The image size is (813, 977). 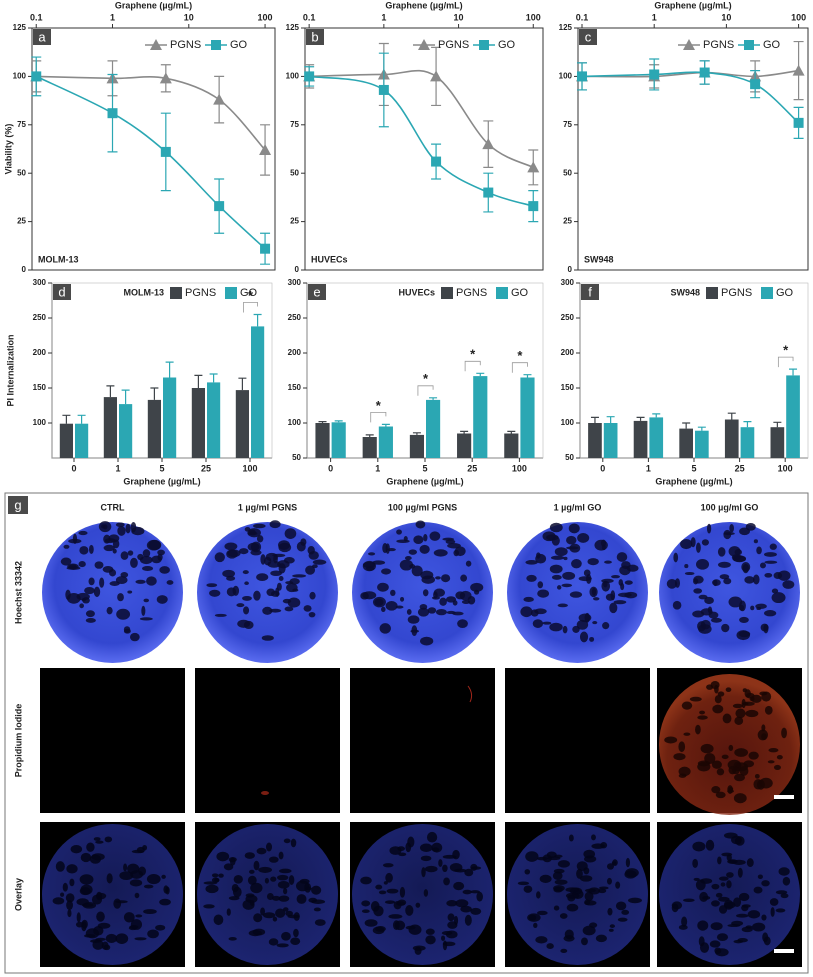 What do you see at coordinates (568, 352) in the screenshot?
I see `y-tick-label: 200` at bounding box center [568, 352].